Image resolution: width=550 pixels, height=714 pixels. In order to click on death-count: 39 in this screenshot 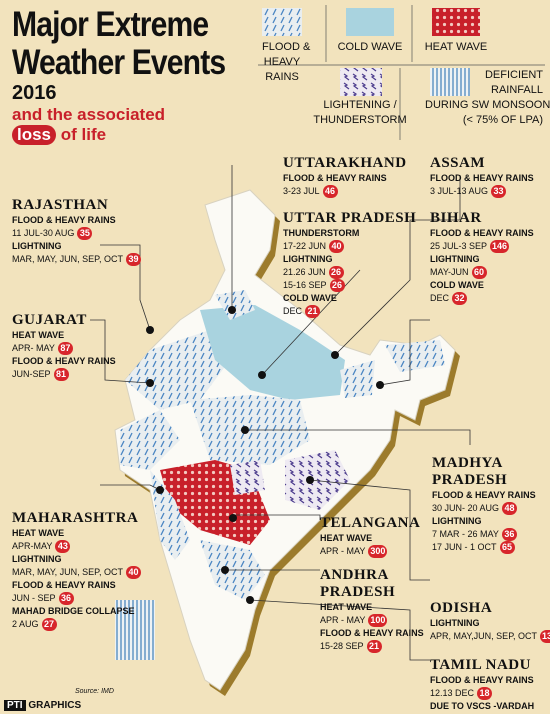, I will do `click(134, 259)`.